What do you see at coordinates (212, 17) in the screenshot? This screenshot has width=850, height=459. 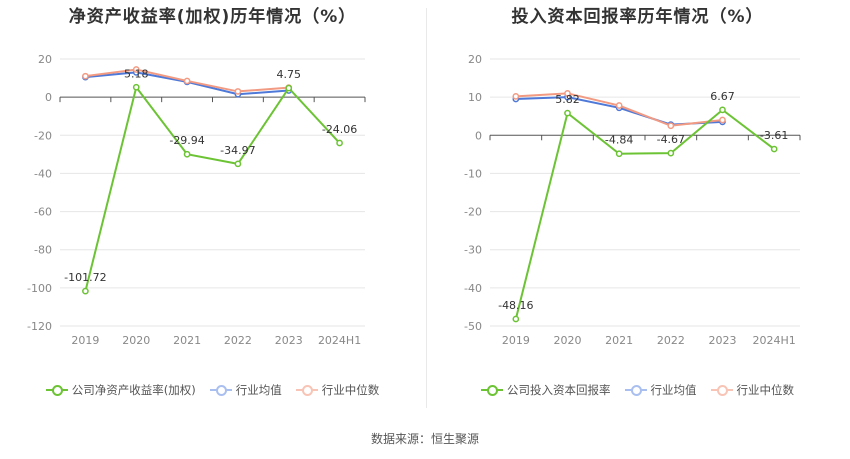 I see `chart-title: 净资产收益率(加权)历年情况（%）` at bounding box center [212, 17].